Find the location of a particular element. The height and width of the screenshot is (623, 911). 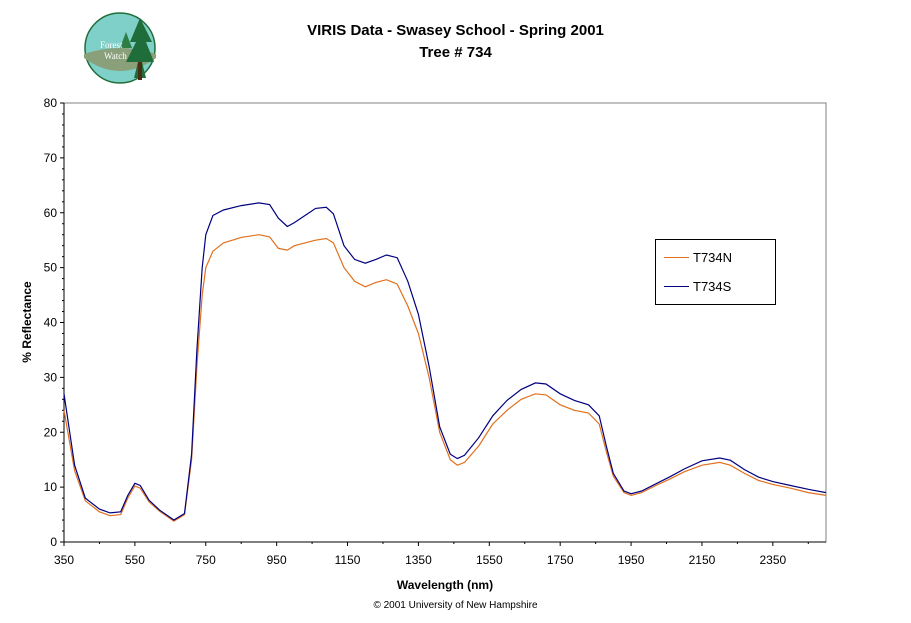

chart-title: VIRIS Data - Swasey School - Spring 2001 is located at coordinates (455, 30).